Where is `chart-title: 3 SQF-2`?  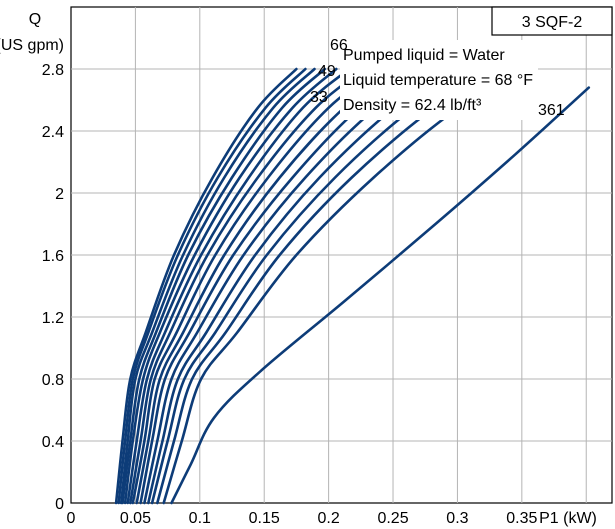 chart-title: 3 SQF-2 is located at coordinates (552, 22).